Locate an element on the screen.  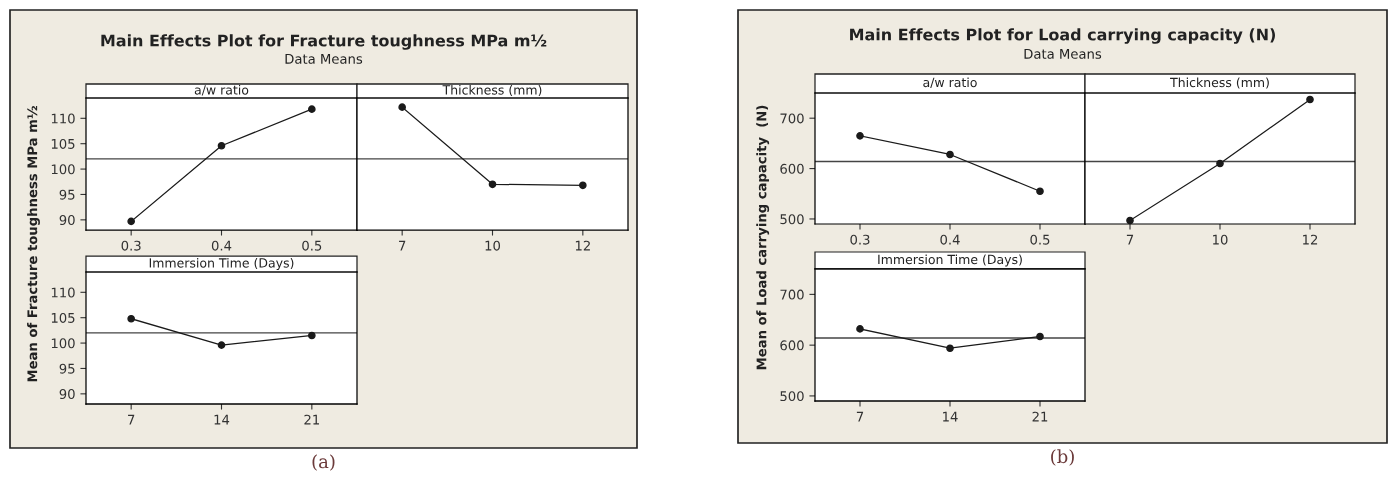
text: Main Effects Plot for Load carrying capacity (N) is located at coordinates (1062, 36).